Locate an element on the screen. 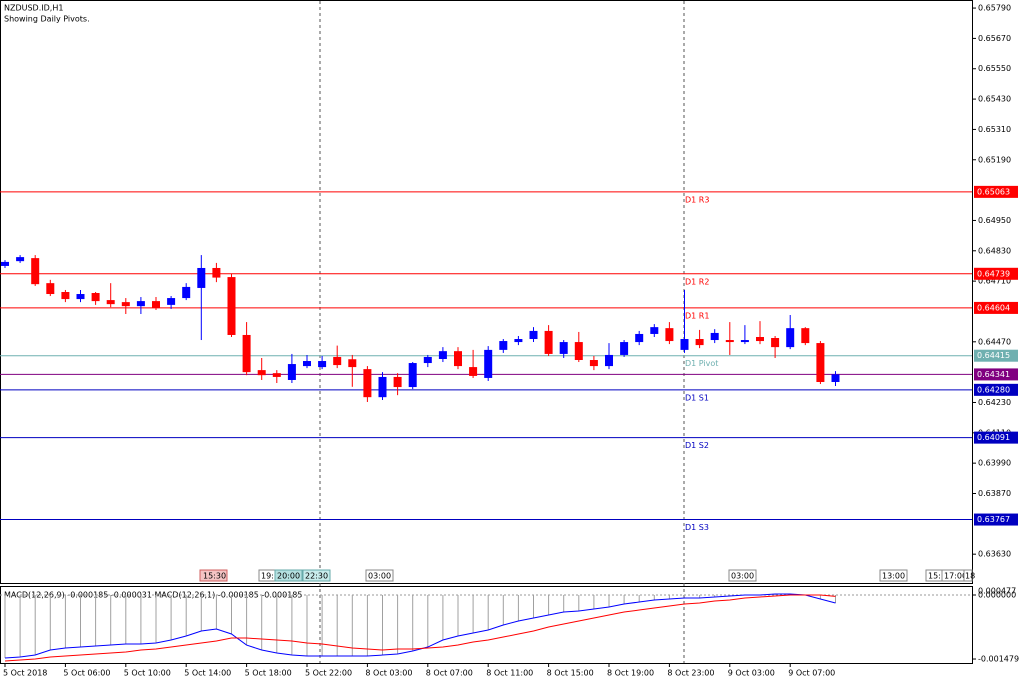 The image size is (1024, 683). price-label: 0.64415 is located at coordinates (993, 355).